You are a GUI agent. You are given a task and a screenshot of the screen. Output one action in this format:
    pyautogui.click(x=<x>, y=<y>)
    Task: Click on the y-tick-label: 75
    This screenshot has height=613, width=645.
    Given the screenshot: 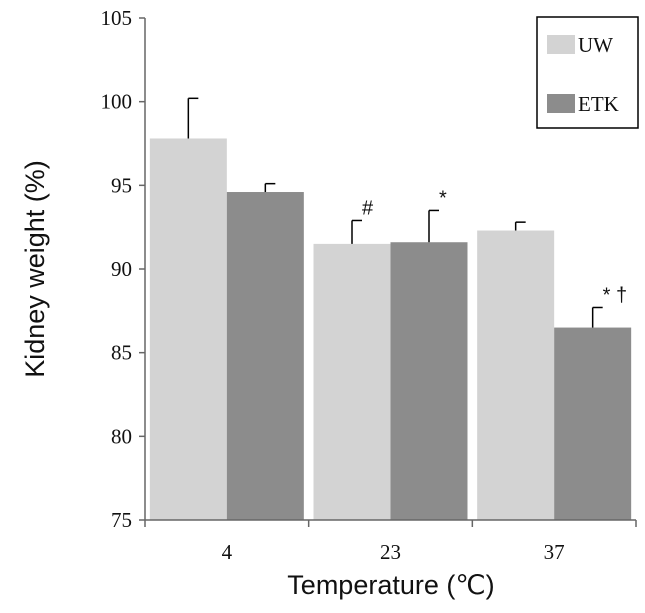 What is the action you would take?
    pyautogui.click(x=121, y=520)
    